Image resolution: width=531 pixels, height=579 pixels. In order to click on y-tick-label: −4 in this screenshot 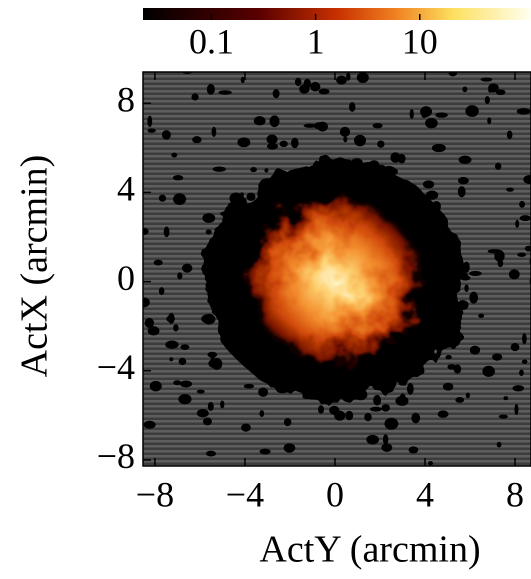, I will do `click(116, 367)`.